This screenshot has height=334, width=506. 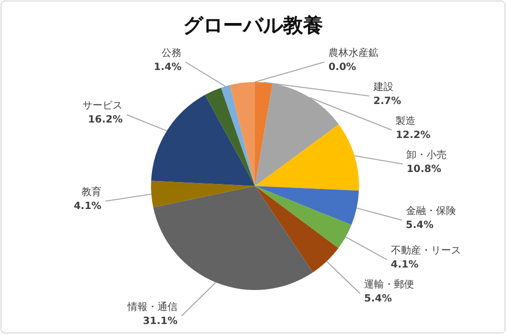 I want to click on data-label: 12.2%, so click(x=413, y=135).